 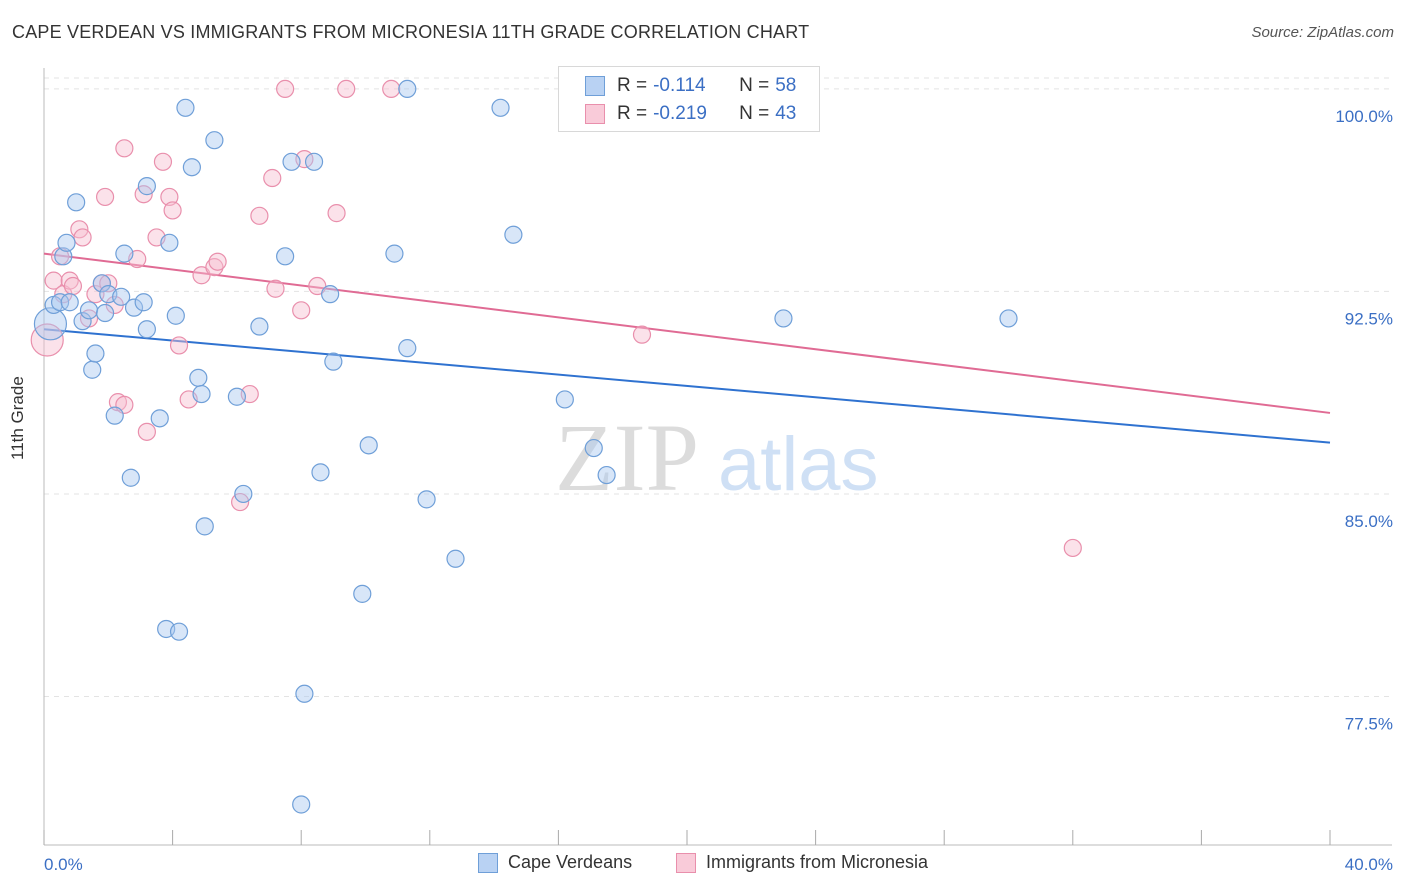 What do you see at coordinates (680, 113) in the screenshot?
I see `r-value: -0.219` at bounding box center [680, 113].